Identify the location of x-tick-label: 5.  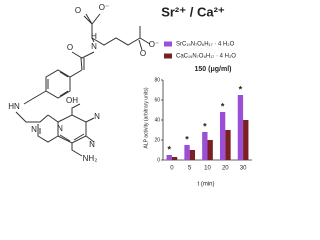
(190, 169).